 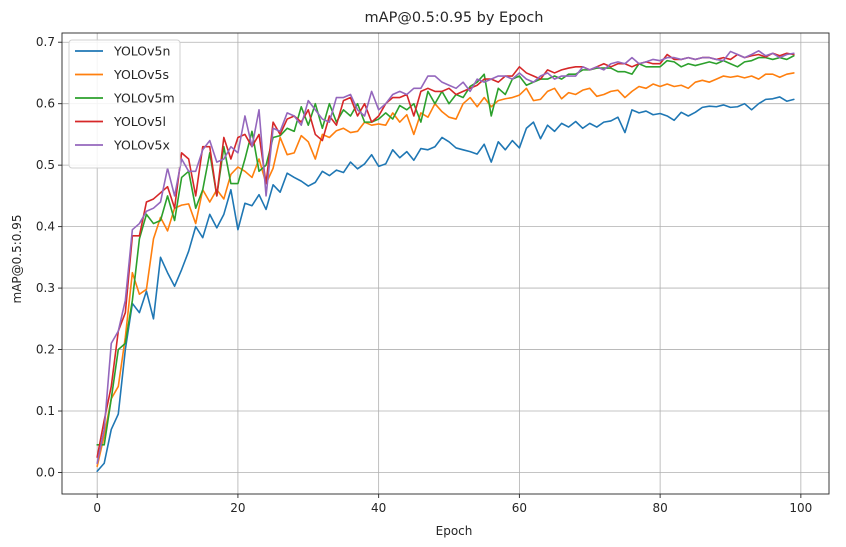 I want to click on x-axis-ticks: 0 20 40 60 80 100, so click(x=452, y=504).